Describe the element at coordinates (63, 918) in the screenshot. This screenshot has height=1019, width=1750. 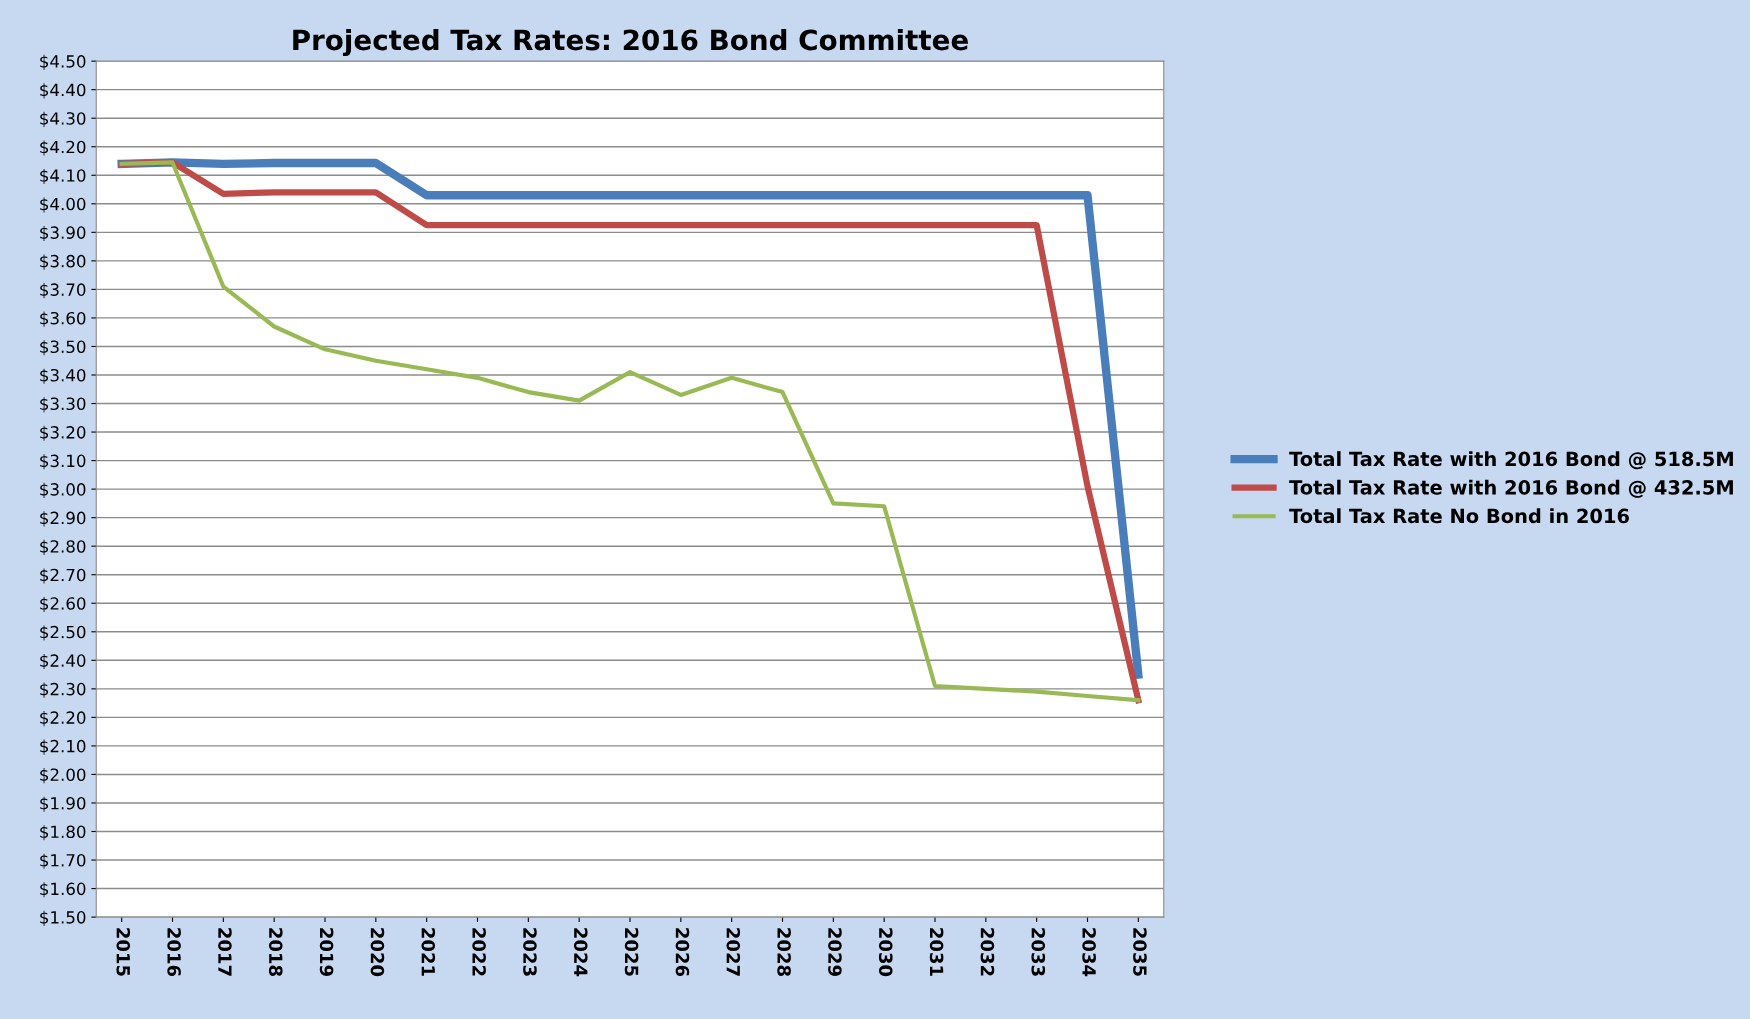
I see `y-tick-label: $1.50` at that location.